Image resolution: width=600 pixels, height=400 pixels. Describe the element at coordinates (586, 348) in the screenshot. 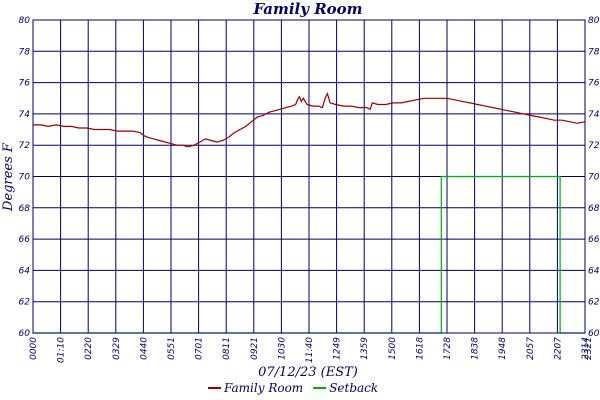

I see `x-tick-20: 2314` at that location.